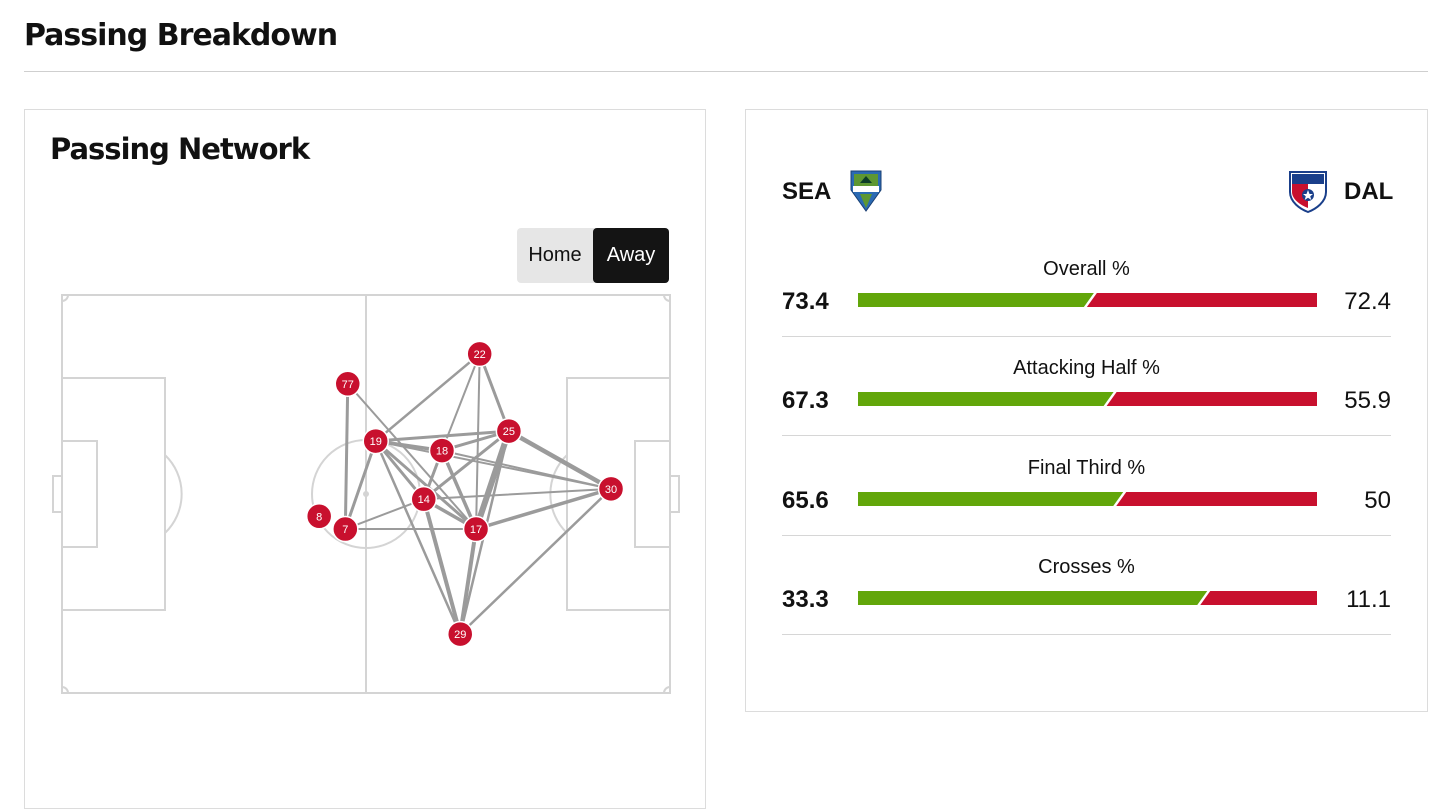  What do you see at coordinates (652, 494) in the screenshot?
I see `right-goal-area` at bounding box center [652, 494].